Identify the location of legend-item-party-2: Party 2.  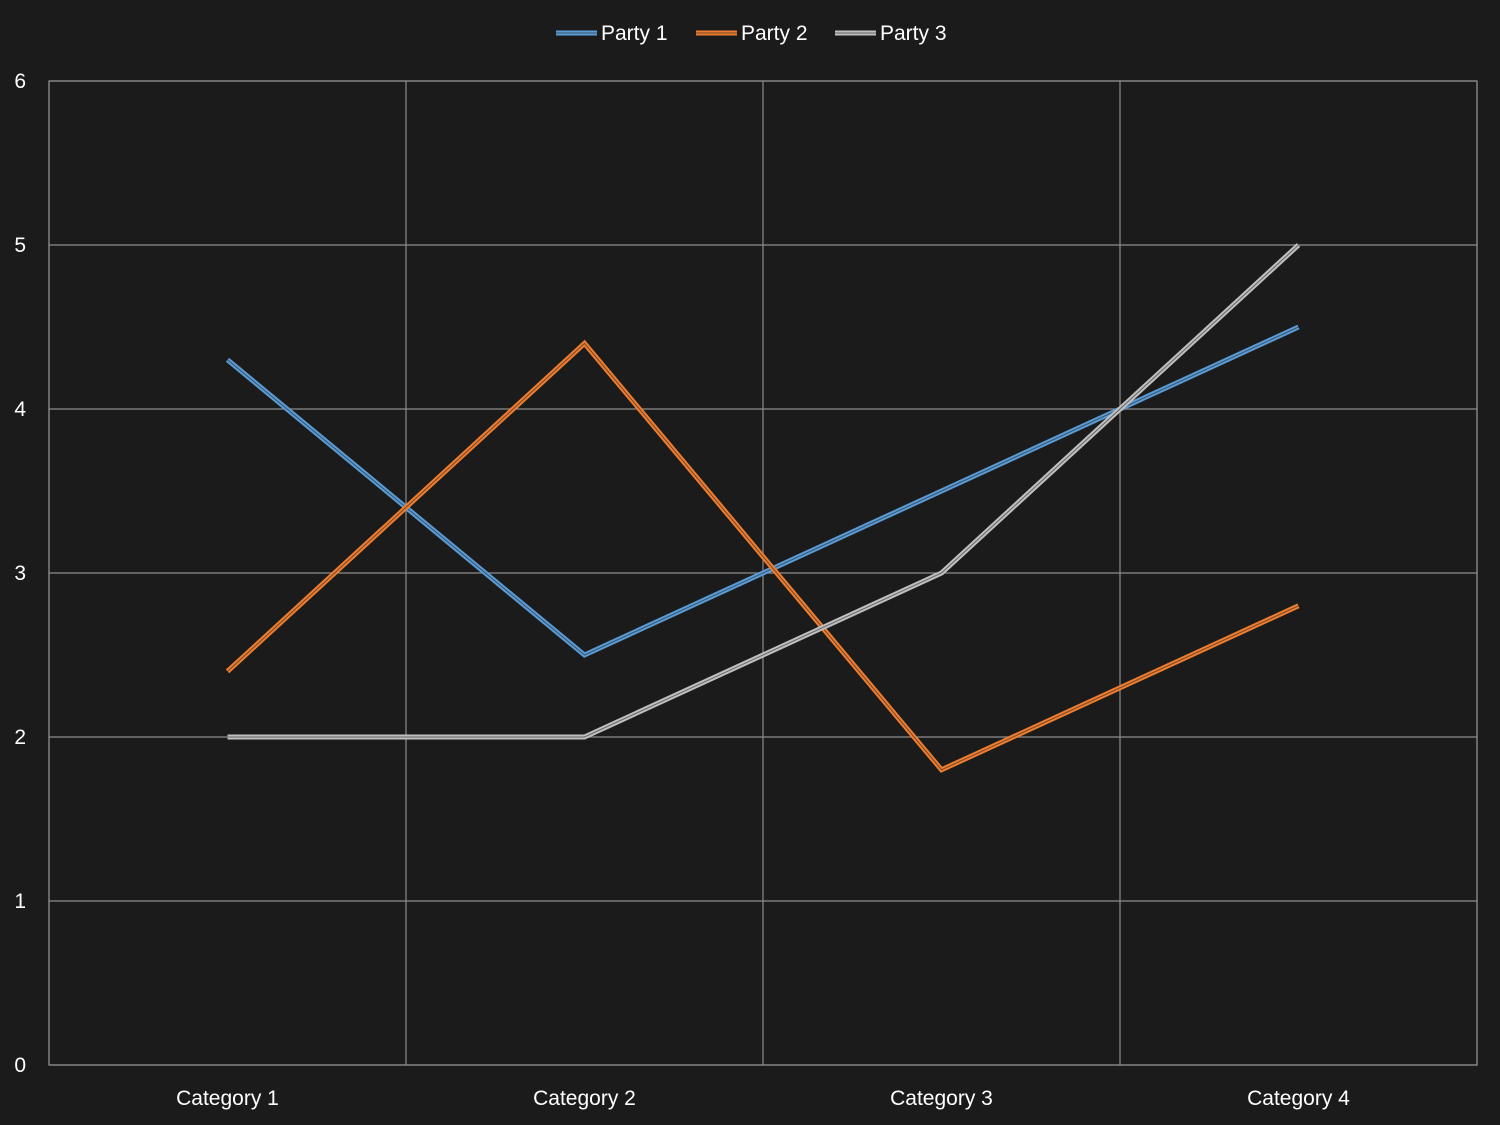
(752, 33).